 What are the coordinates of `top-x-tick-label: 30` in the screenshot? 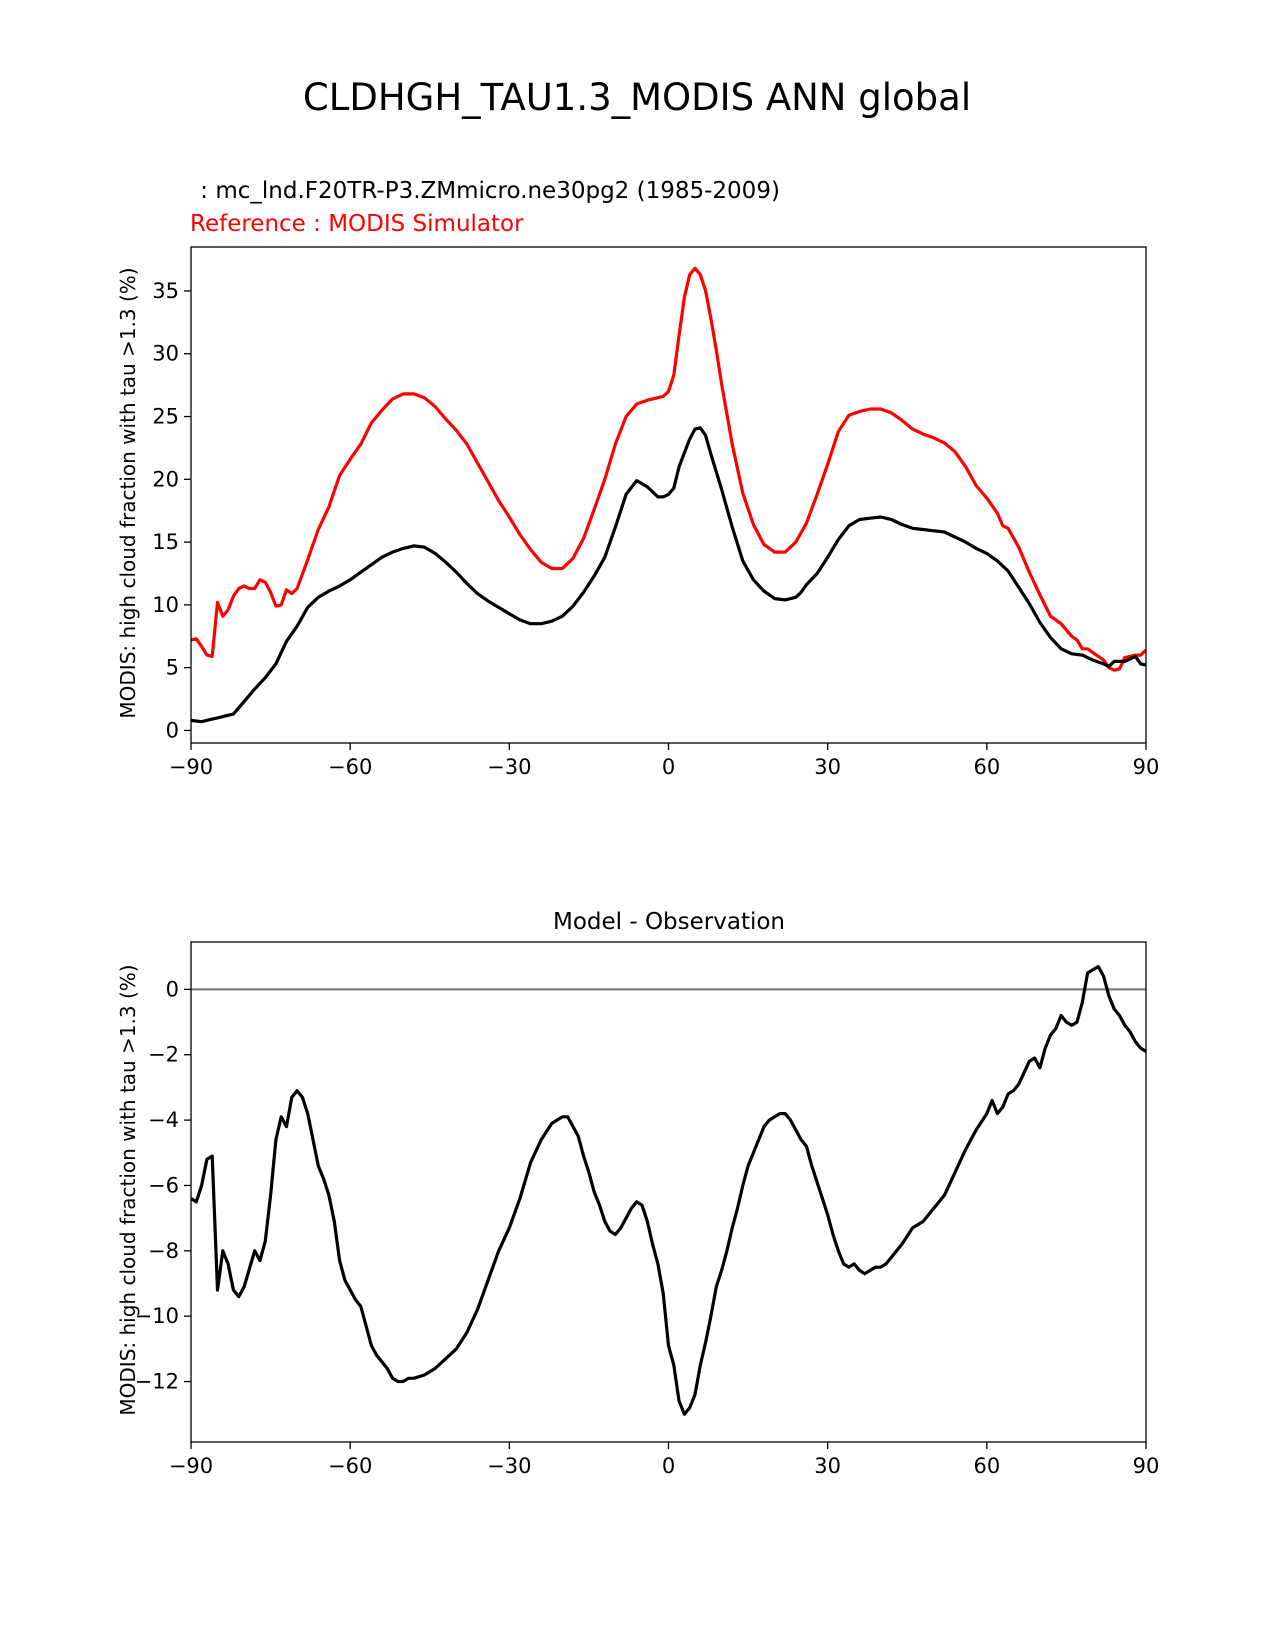 It's located at (827, 767).